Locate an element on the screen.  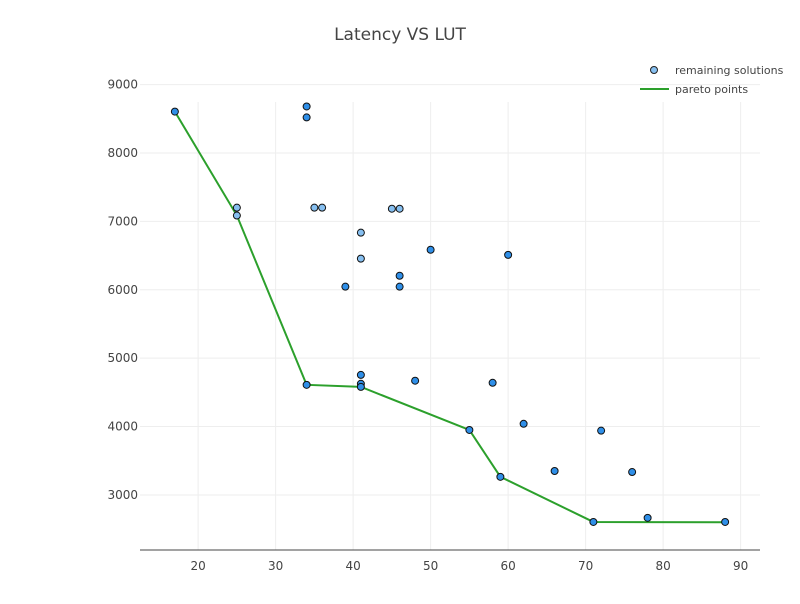
y-tick-label: 5000 is located at coordinates (122, 358).